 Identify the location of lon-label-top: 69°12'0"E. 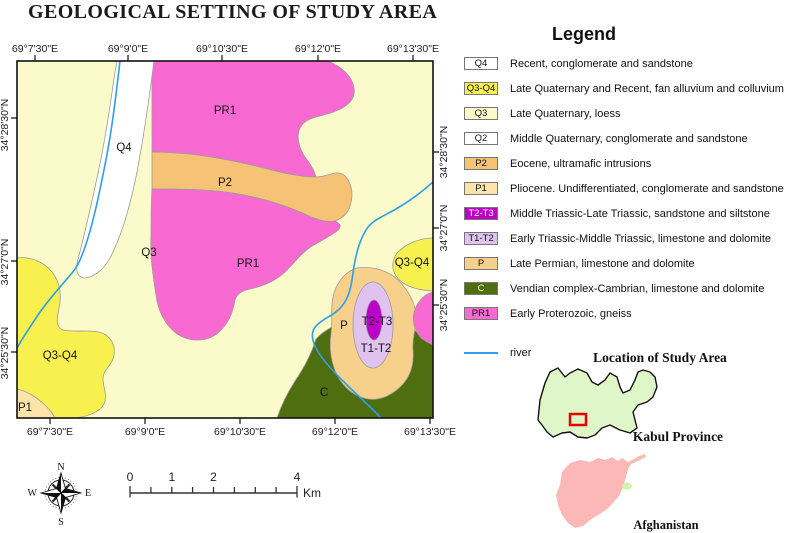
(318, 49).